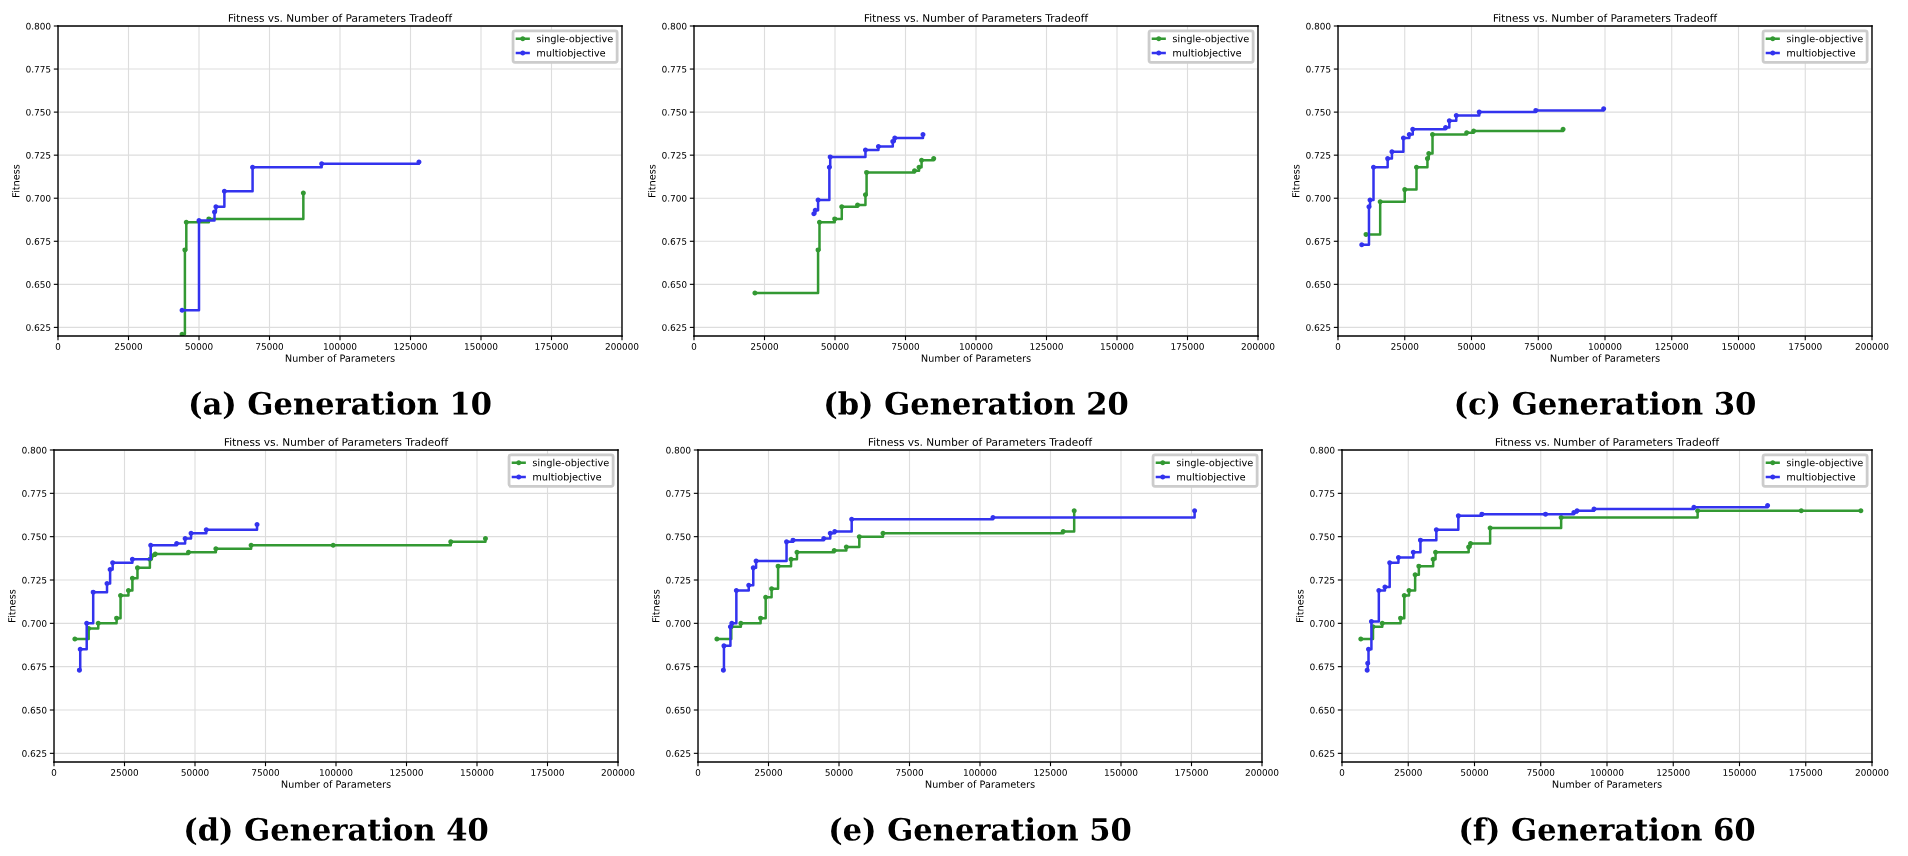  I want to click on text: (f) Generation 60, so click(1608, 831).